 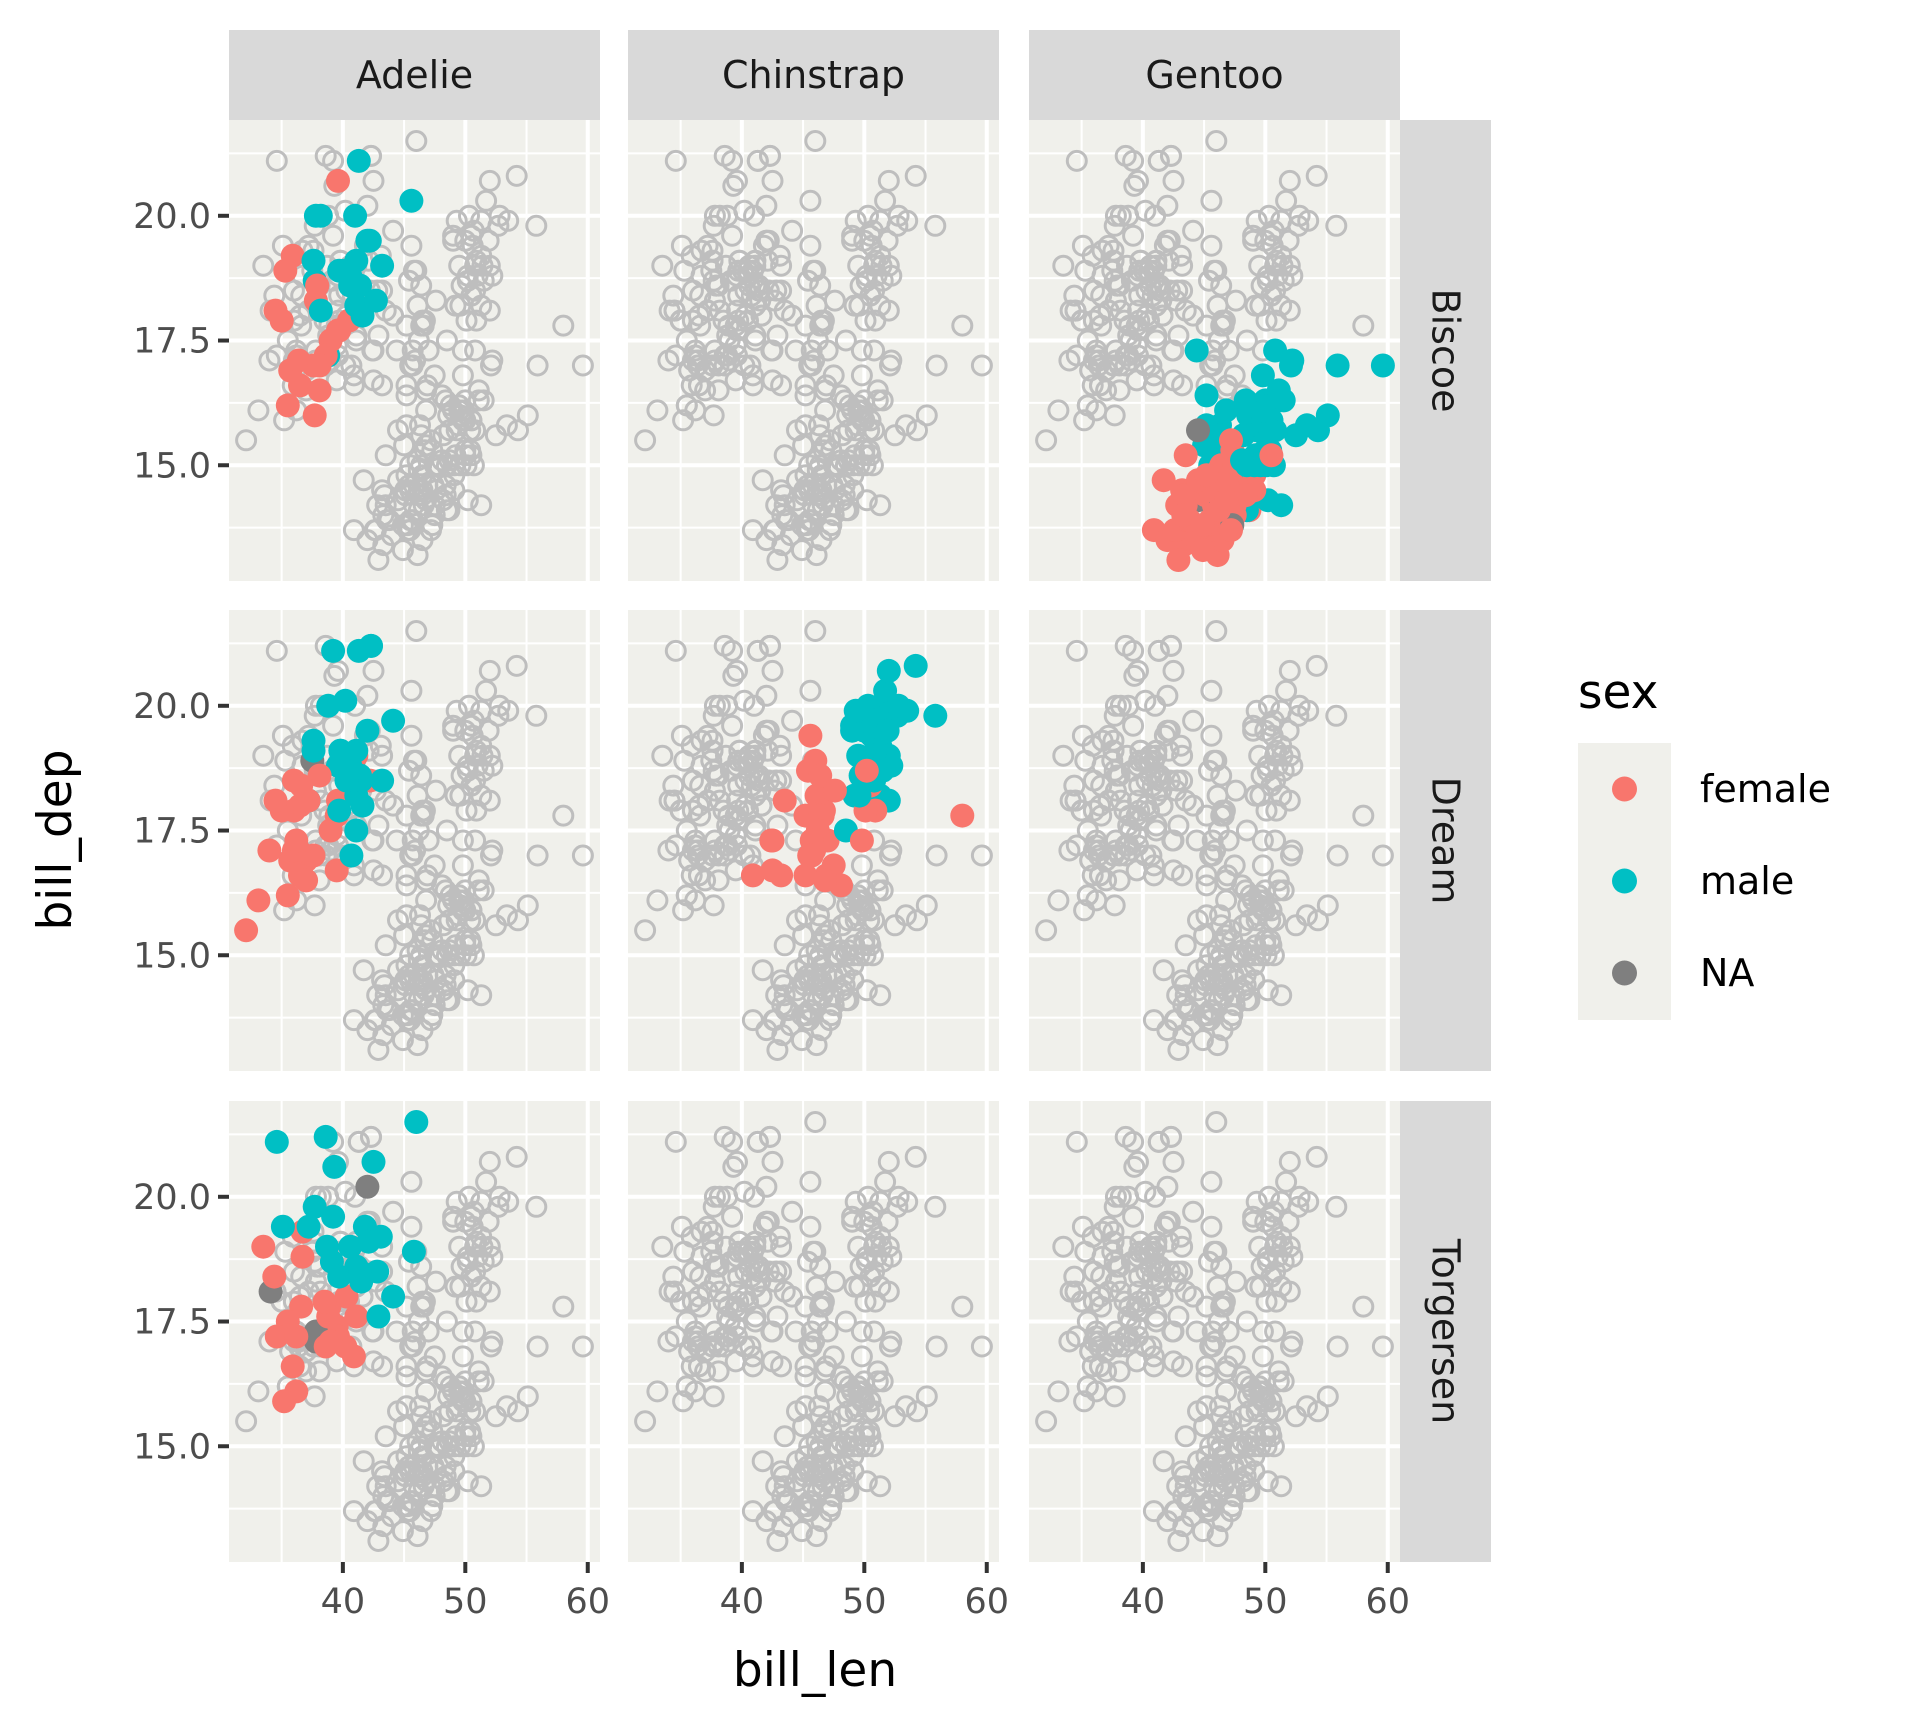 What do you see at coordinates (1721, 789) in the screenshot?
I see `legend-entry-female: female` at bounding box center [1721, 789].